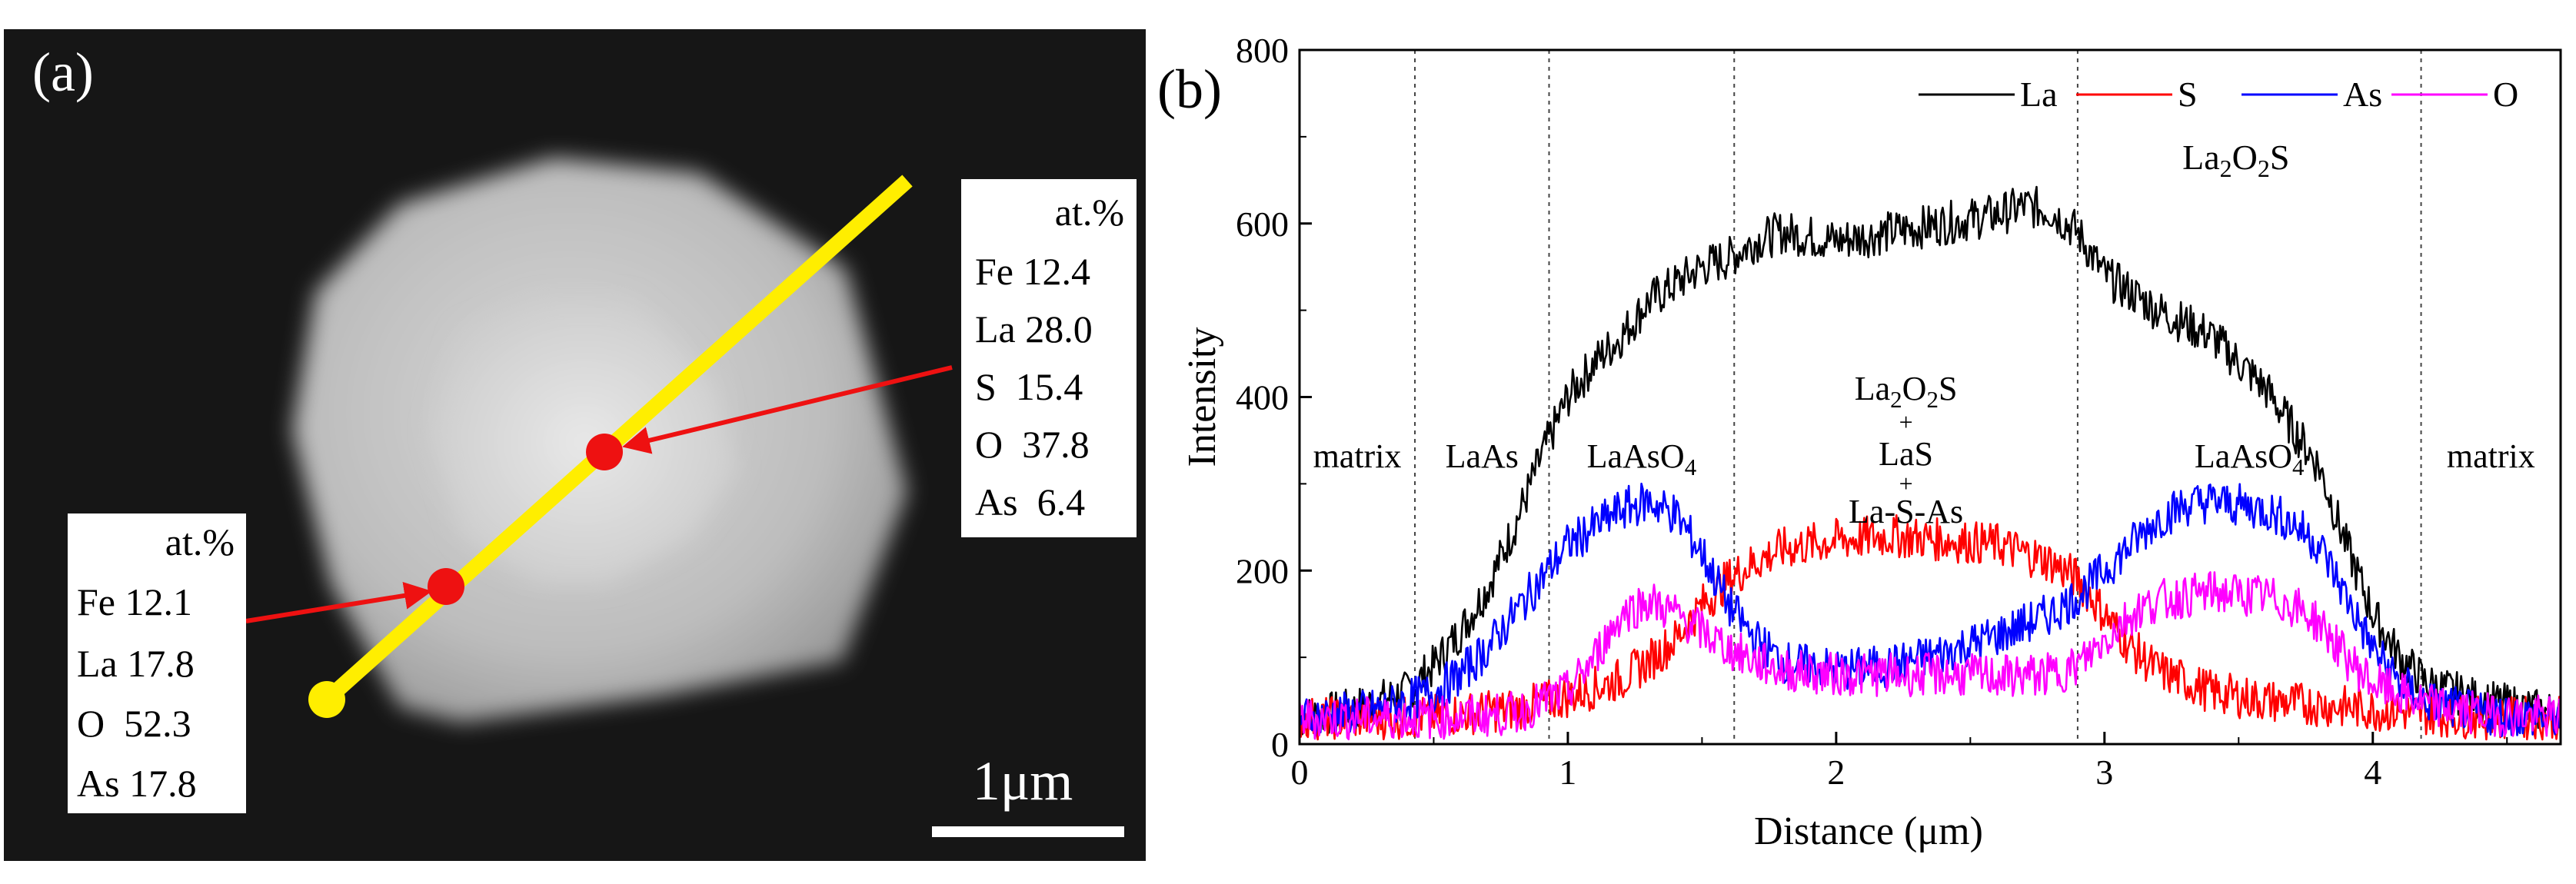 This screenshot has height=884, width=2576. I want to click on x-tick-label: 3, so click(2104, 772).